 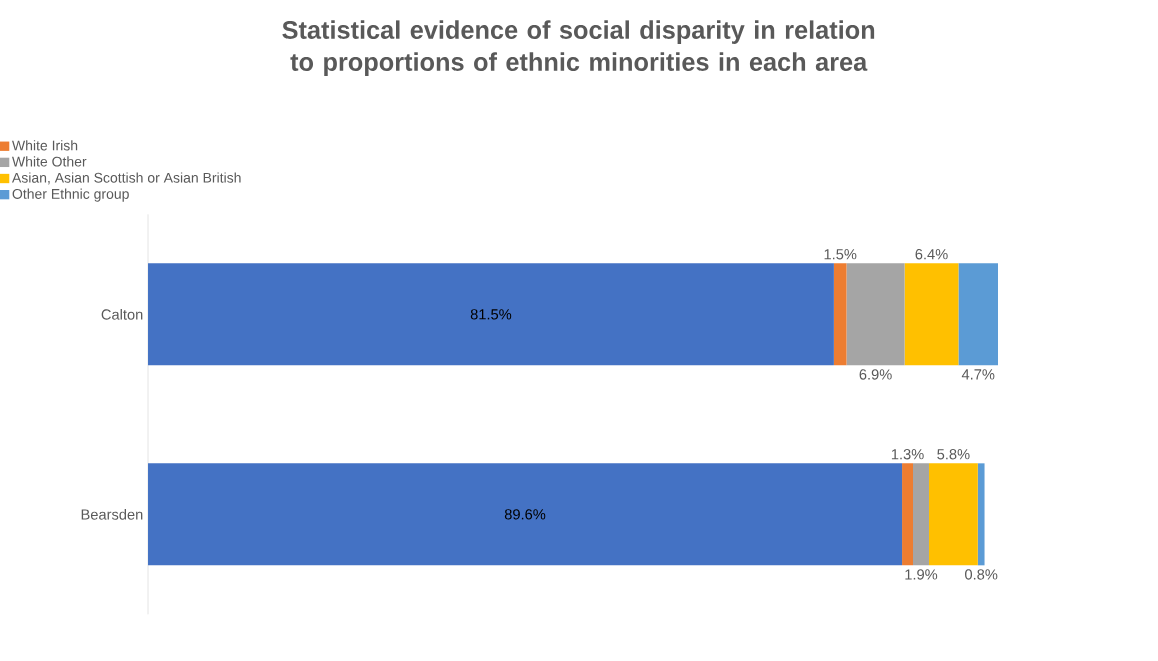 I want to click on data-label: 1.5%, so click(x=840, y=254).